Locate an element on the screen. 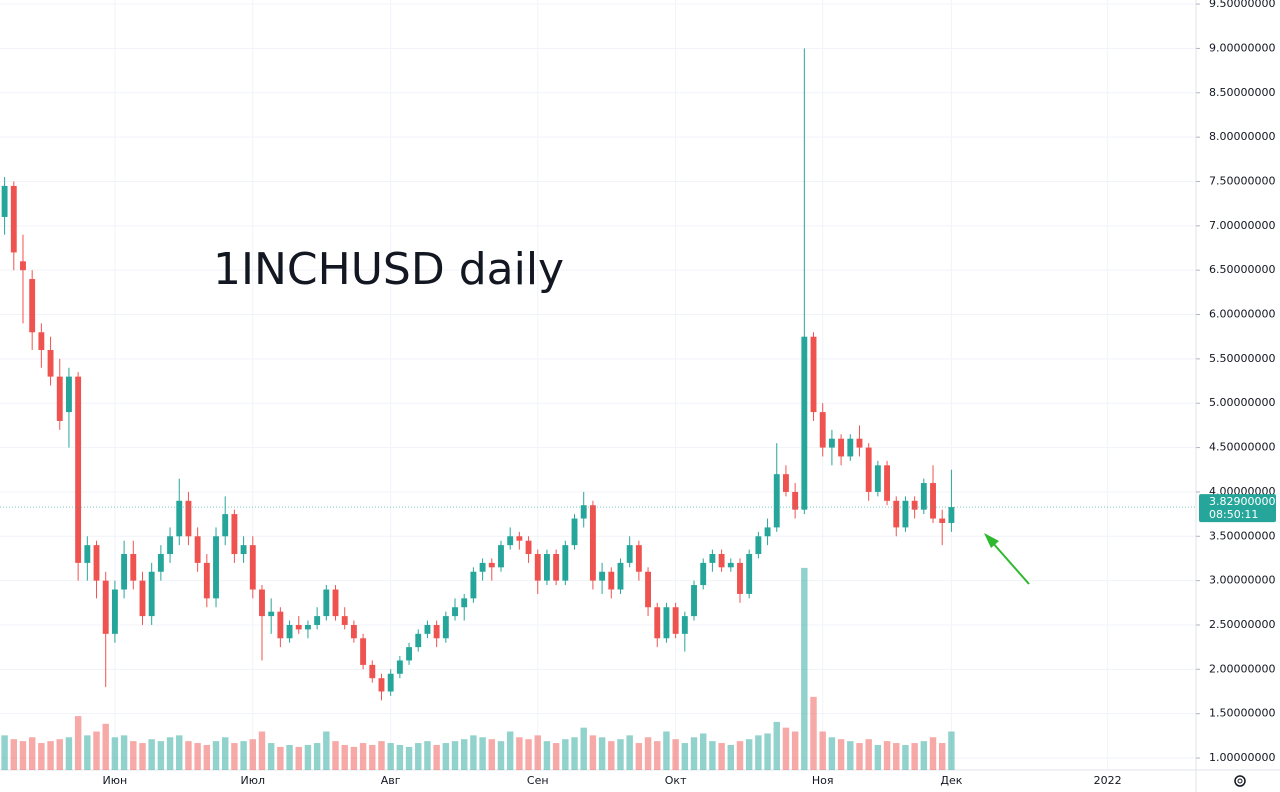 The width and height of the screenshot is (1280, 792). y-tick-label: 5.00000000 is located at coordinates (1242, 402).